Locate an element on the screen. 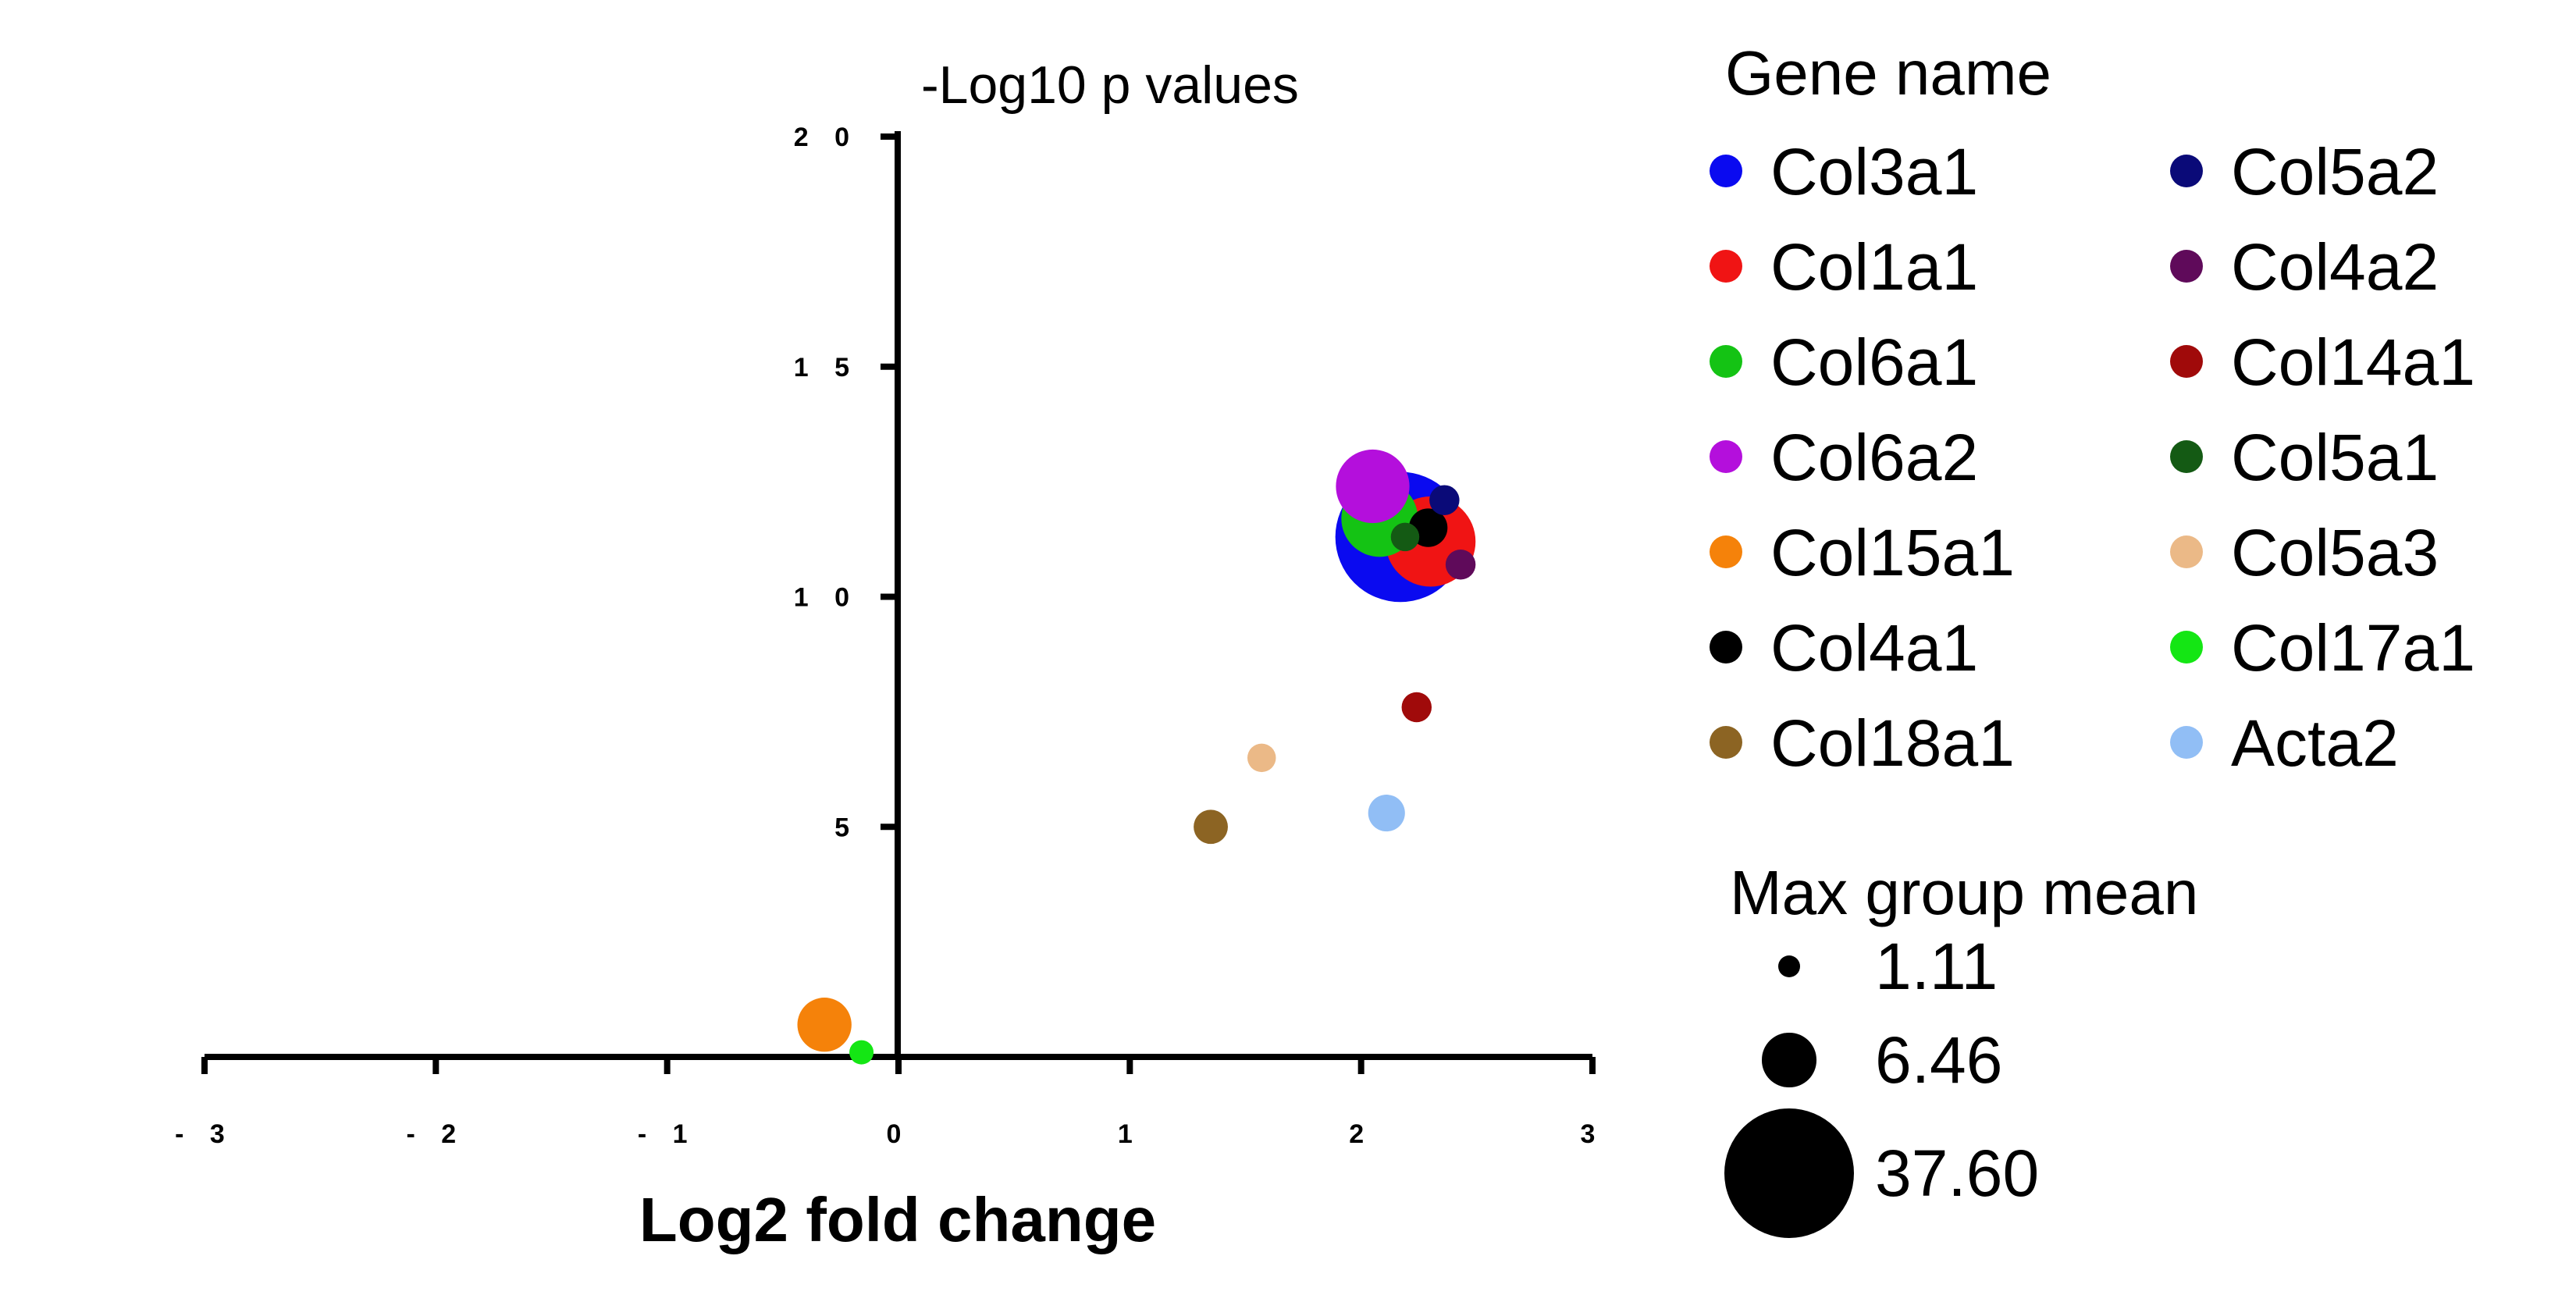 Image resolution: width=2576 pixels, height=1295 pixels. legend-label: Col15a1 is located at coordinates (1892, 552).